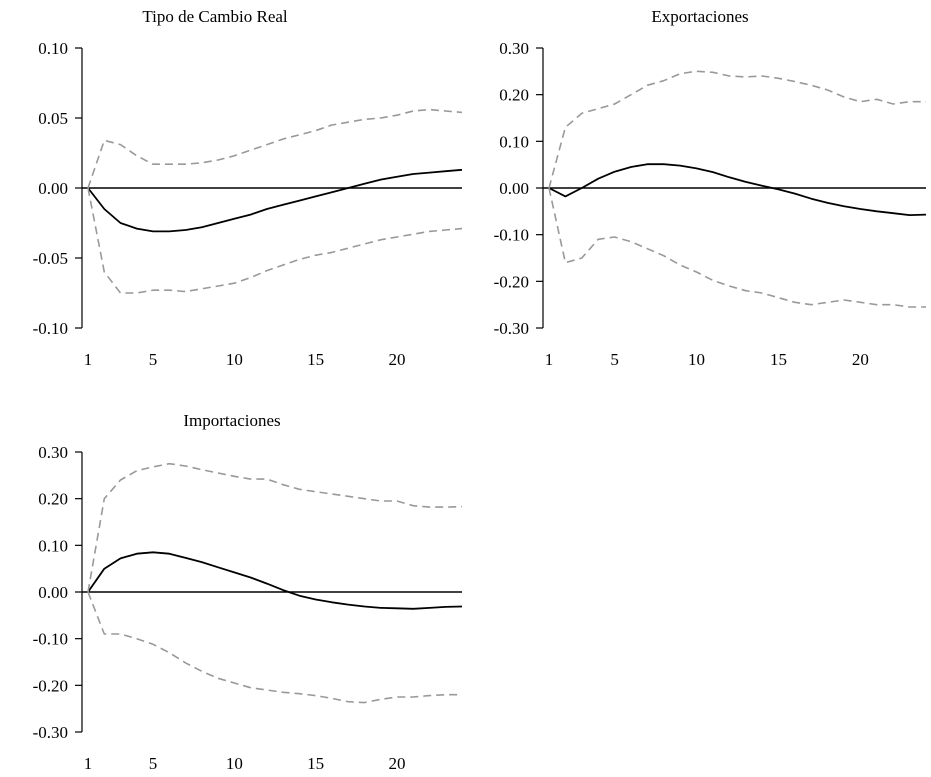 The image size is (931, 777). I want to click on y-tick-label: -0.05, so click(50, 258).